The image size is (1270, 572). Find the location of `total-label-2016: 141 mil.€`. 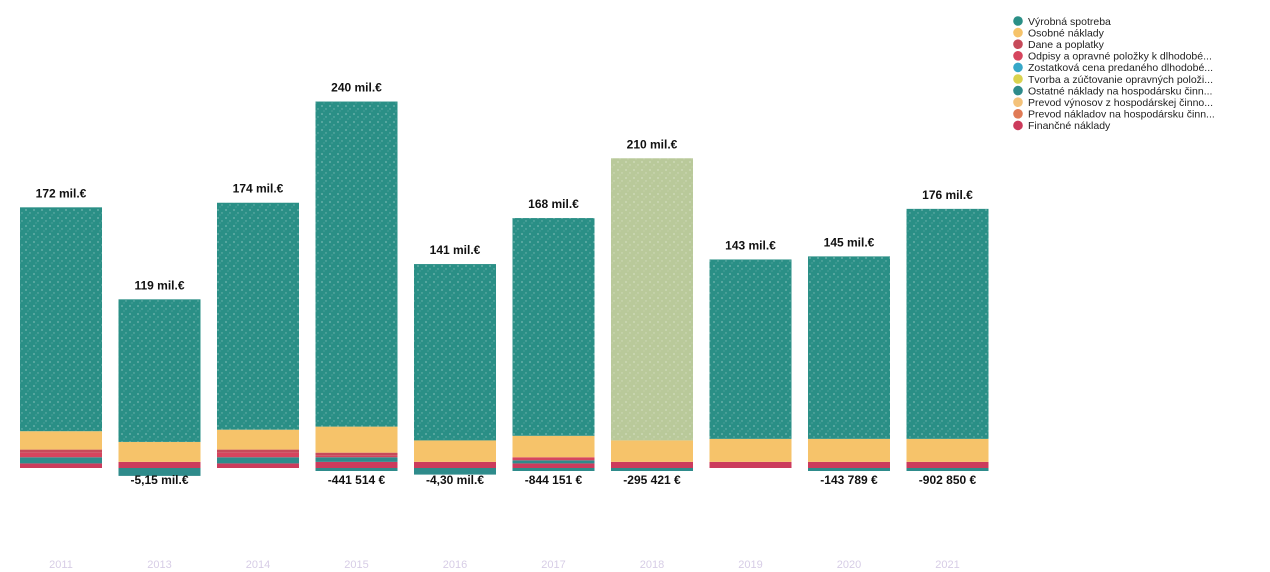

total-label-2016: 141 mil.€ is located at coordinates (455, 250).